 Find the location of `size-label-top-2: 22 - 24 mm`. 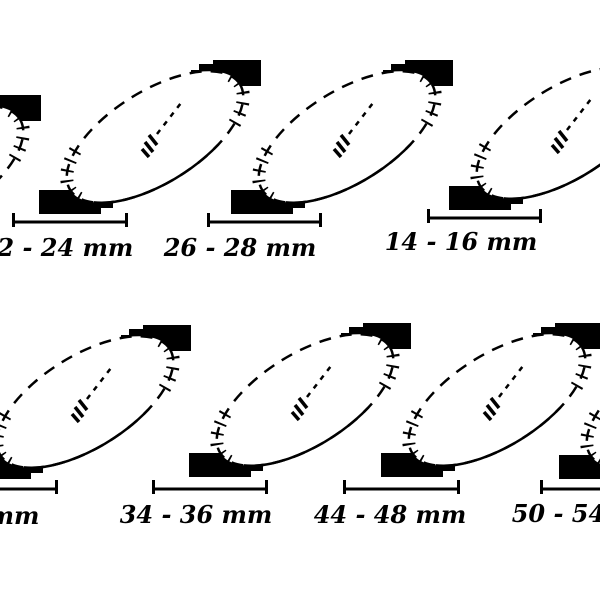

size-label-top-2: 22 - 24 mm is located at coordinates (66, 247).